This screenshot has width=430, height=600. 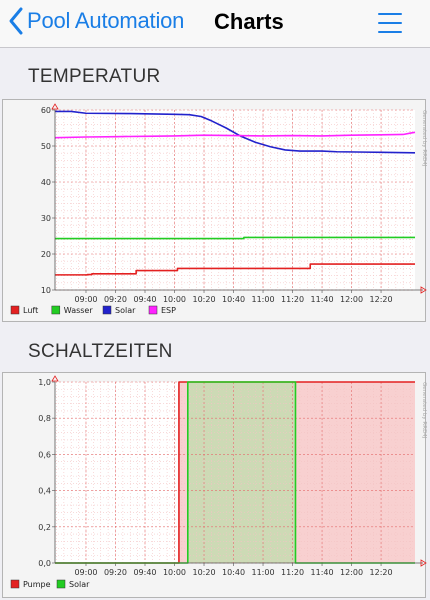 I want to click on y-tick-label: 0,6, so click(x=44, y=454).